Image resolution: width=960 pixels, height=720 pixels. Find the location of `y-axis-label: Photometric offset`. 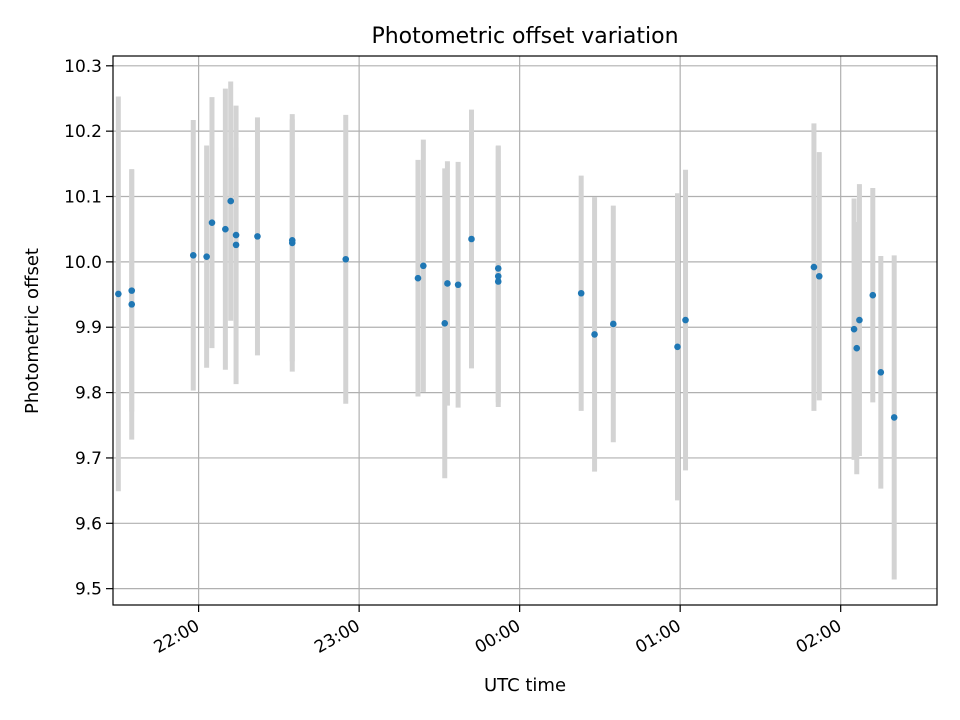

y-axis-label: Photometric offset is located at coordinates (32, 331).